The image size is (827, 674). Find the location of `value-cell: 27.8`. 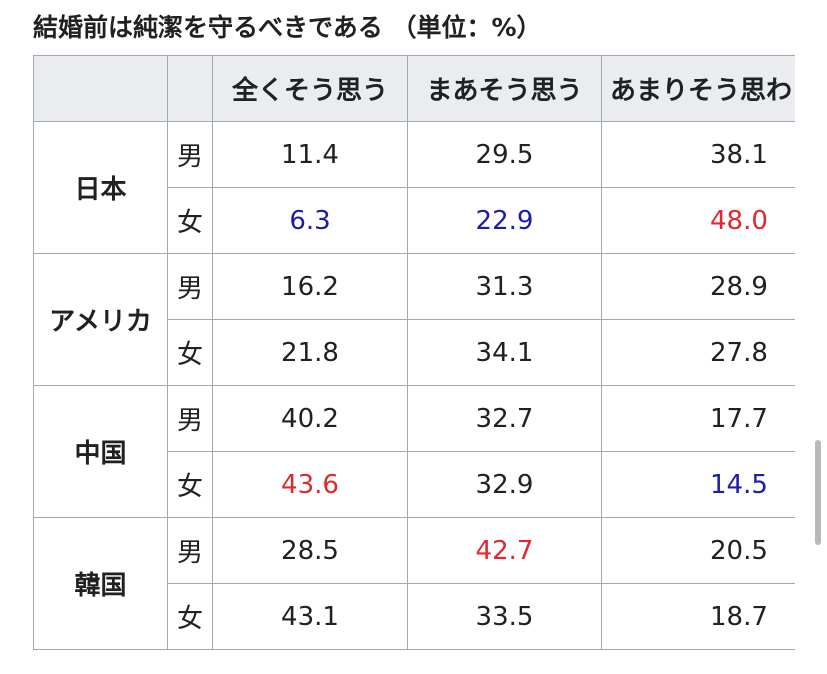

value-cell: 27.8 is located at coordinates (698, 352).